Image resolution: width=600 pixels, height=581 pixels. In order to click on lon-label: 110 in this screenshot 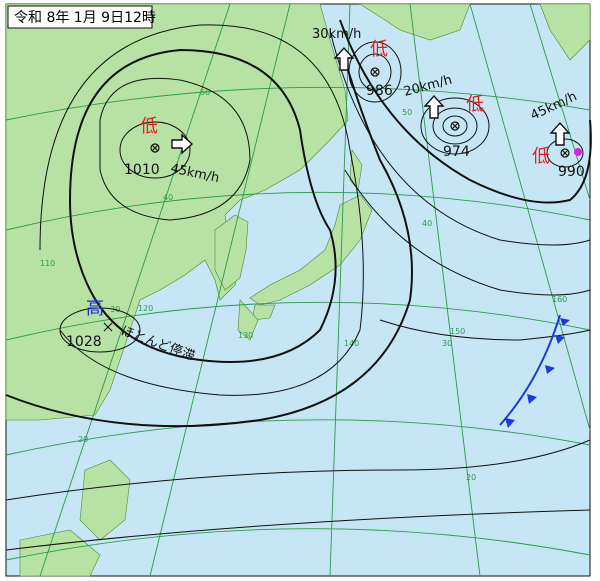, I will do `click(47, 263)`.